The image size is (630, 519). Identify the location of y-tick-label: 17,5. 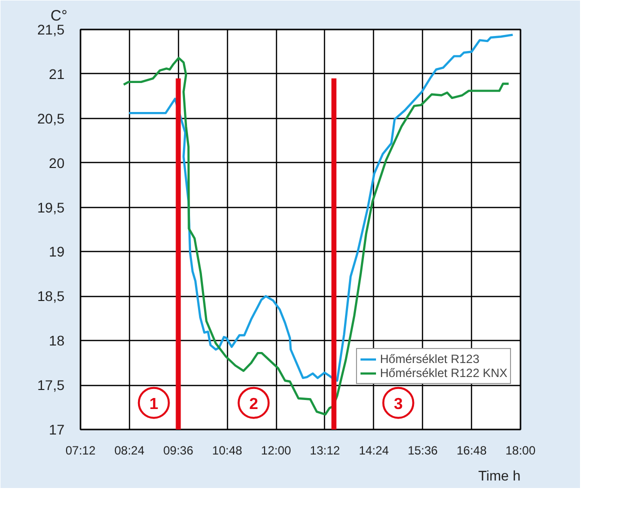
(51, 385).